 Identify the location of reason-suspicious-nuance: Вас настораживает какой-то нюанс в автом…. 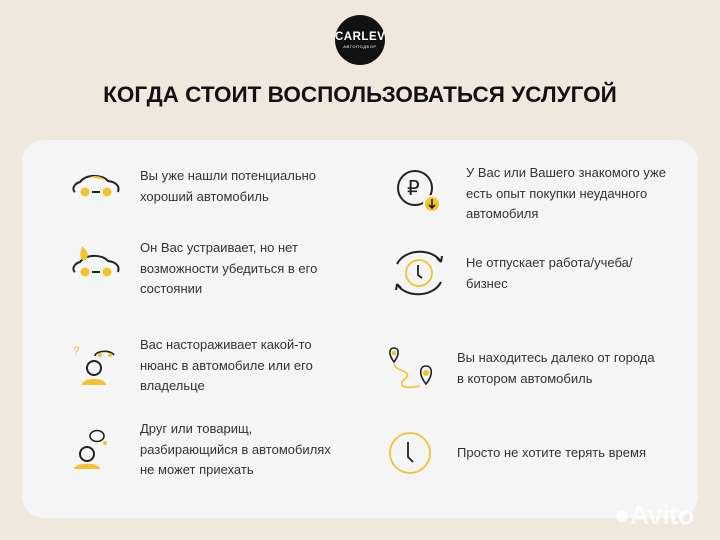
(226, 365).